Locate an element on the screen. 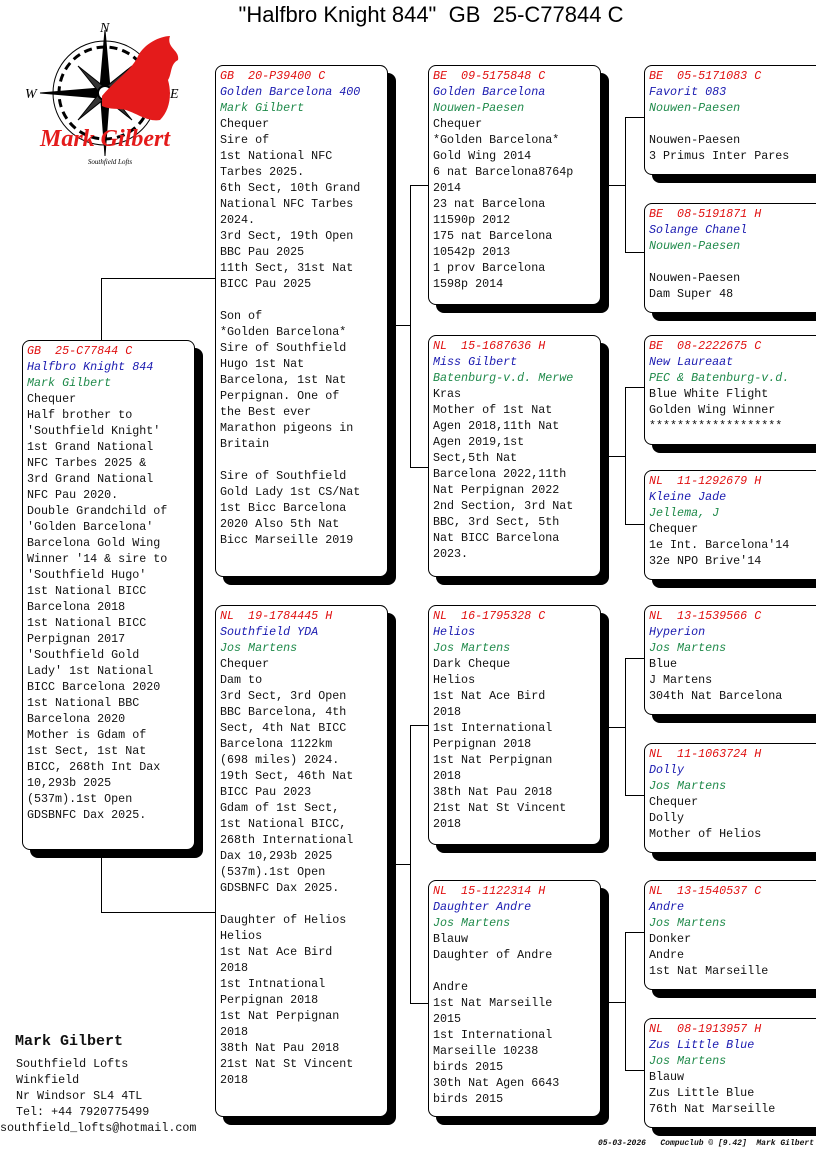 The width and height of the screenshot is (816, 1172). detail-line: Nat BICC Barcelona is located at coordinates (496, 538).